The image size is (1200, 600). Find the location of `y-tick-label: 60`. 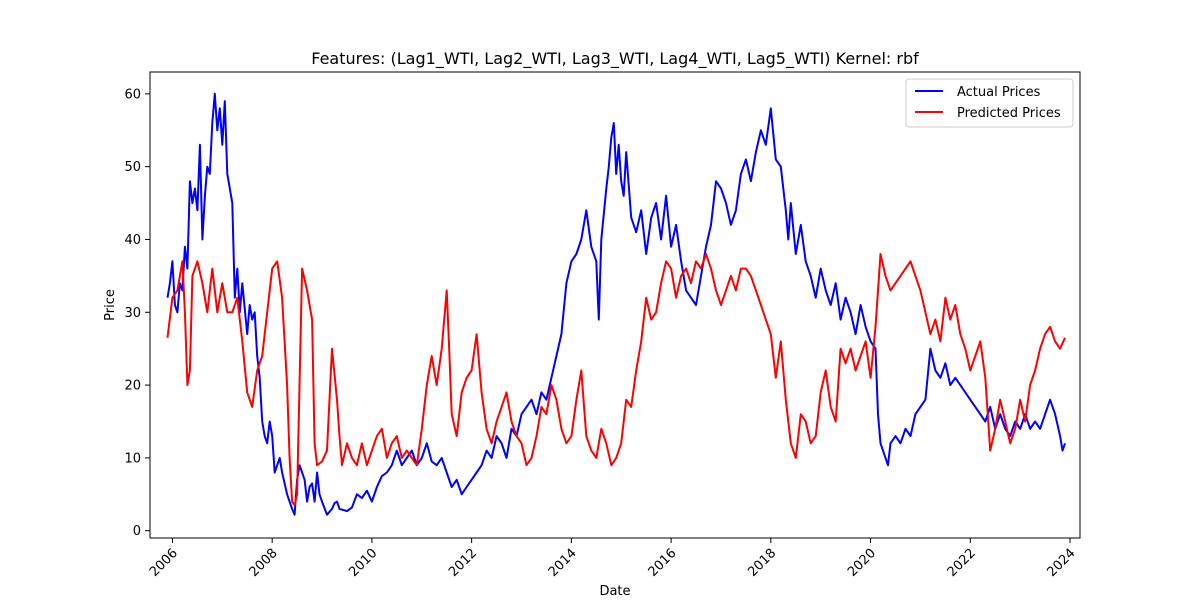

y-tick-label: 60 is located at coordinates (132, 94).